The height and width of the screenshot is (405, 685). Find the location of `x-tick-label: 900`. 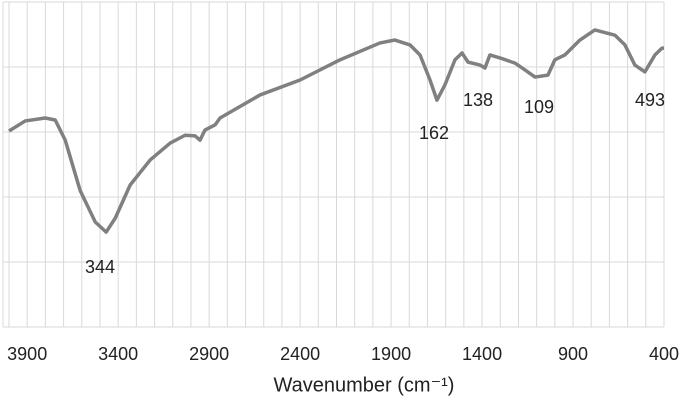

x-tick-label: 900 is located at coordinates (573, 354).